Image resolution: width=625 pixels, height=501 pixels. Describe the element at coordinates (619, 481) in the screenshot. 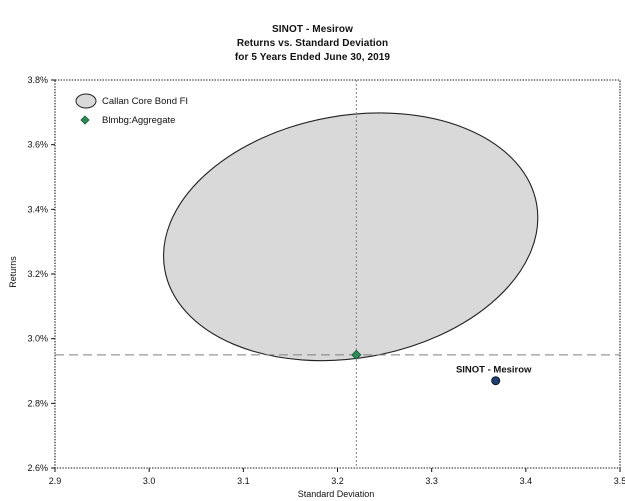

I see `x-tick-label-6: 3.5` at that location.